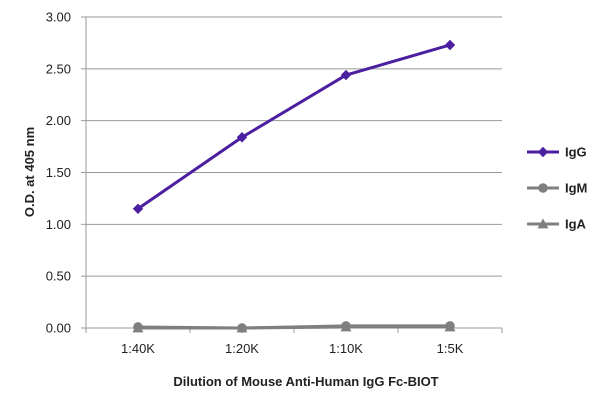 The image size is (603, 405). What do you see at coordinates (305, 381) in the screenshot?
I see `x-axis-title: Dilution of Mouse Anti-Human IgG Fc-BIOT` at bounding box center [305, 381].